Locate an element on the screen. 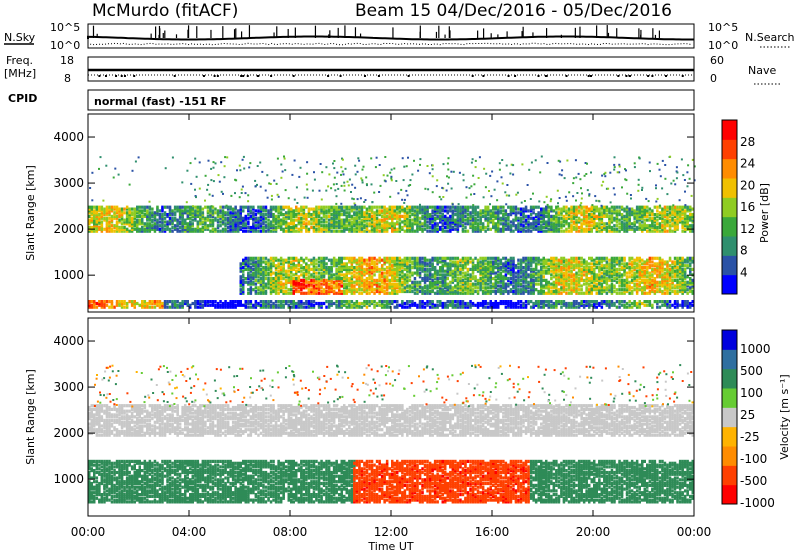  nave-point is located at coordinates (652, 76).